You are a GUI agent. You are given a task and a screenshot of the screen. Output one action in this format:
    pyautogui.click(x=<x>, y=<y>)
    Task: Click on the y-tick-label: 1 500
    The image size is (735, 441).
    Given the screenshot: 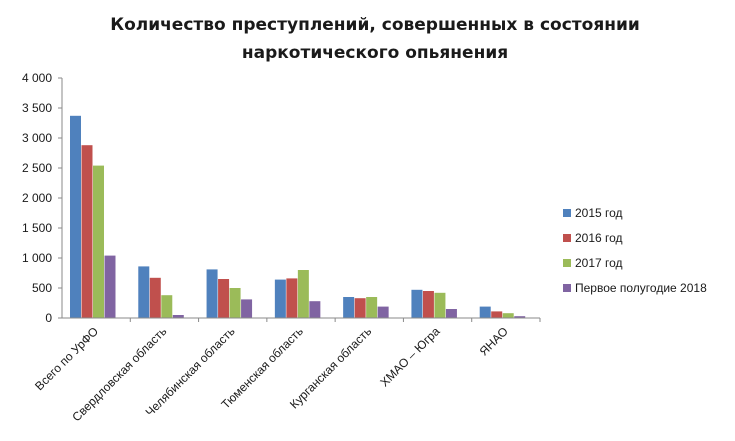 What is the action you would take?
    pyautogui.click(x=37, y=228)
    